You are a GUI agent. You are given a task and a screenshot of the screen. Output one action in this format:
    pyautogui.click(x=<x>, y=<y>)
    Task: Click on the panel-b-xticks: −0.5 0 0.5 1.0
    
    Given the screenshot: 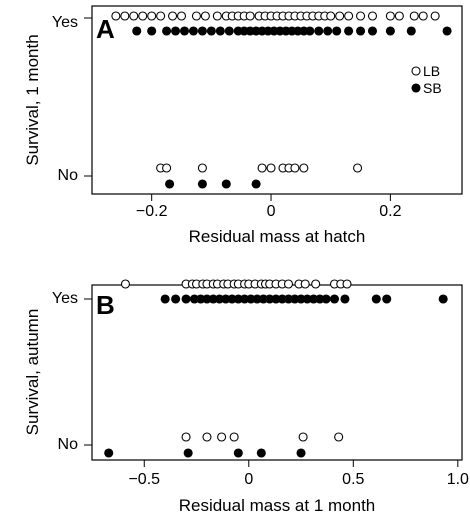 What is the action you would take?
    pyautogui.click(x=298, y=474)
    